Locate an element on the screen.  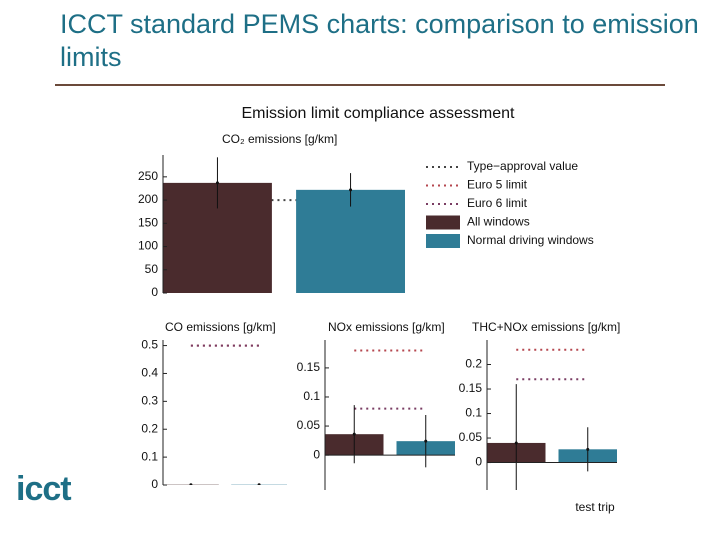
x-axis-label: test trip is located at coordinates (595, 507).